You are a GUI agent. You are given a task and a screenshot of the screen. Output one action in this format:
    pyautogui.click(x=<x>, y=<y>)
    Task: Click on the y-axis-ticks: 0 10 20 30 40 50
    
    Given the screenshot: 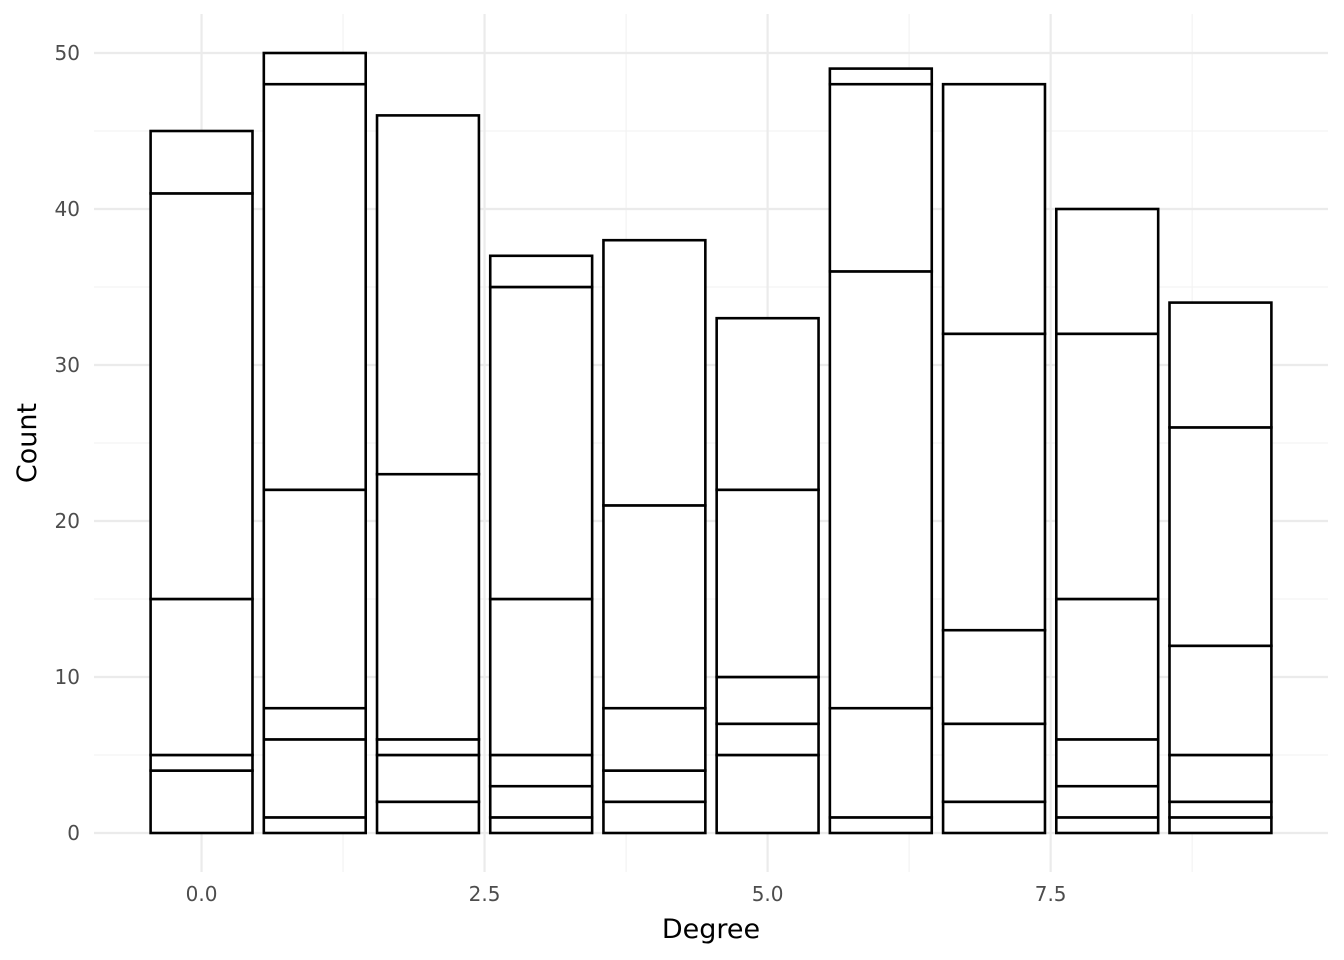 What is the action you would take?
    pyautogui.click(x=67, y=443)
    